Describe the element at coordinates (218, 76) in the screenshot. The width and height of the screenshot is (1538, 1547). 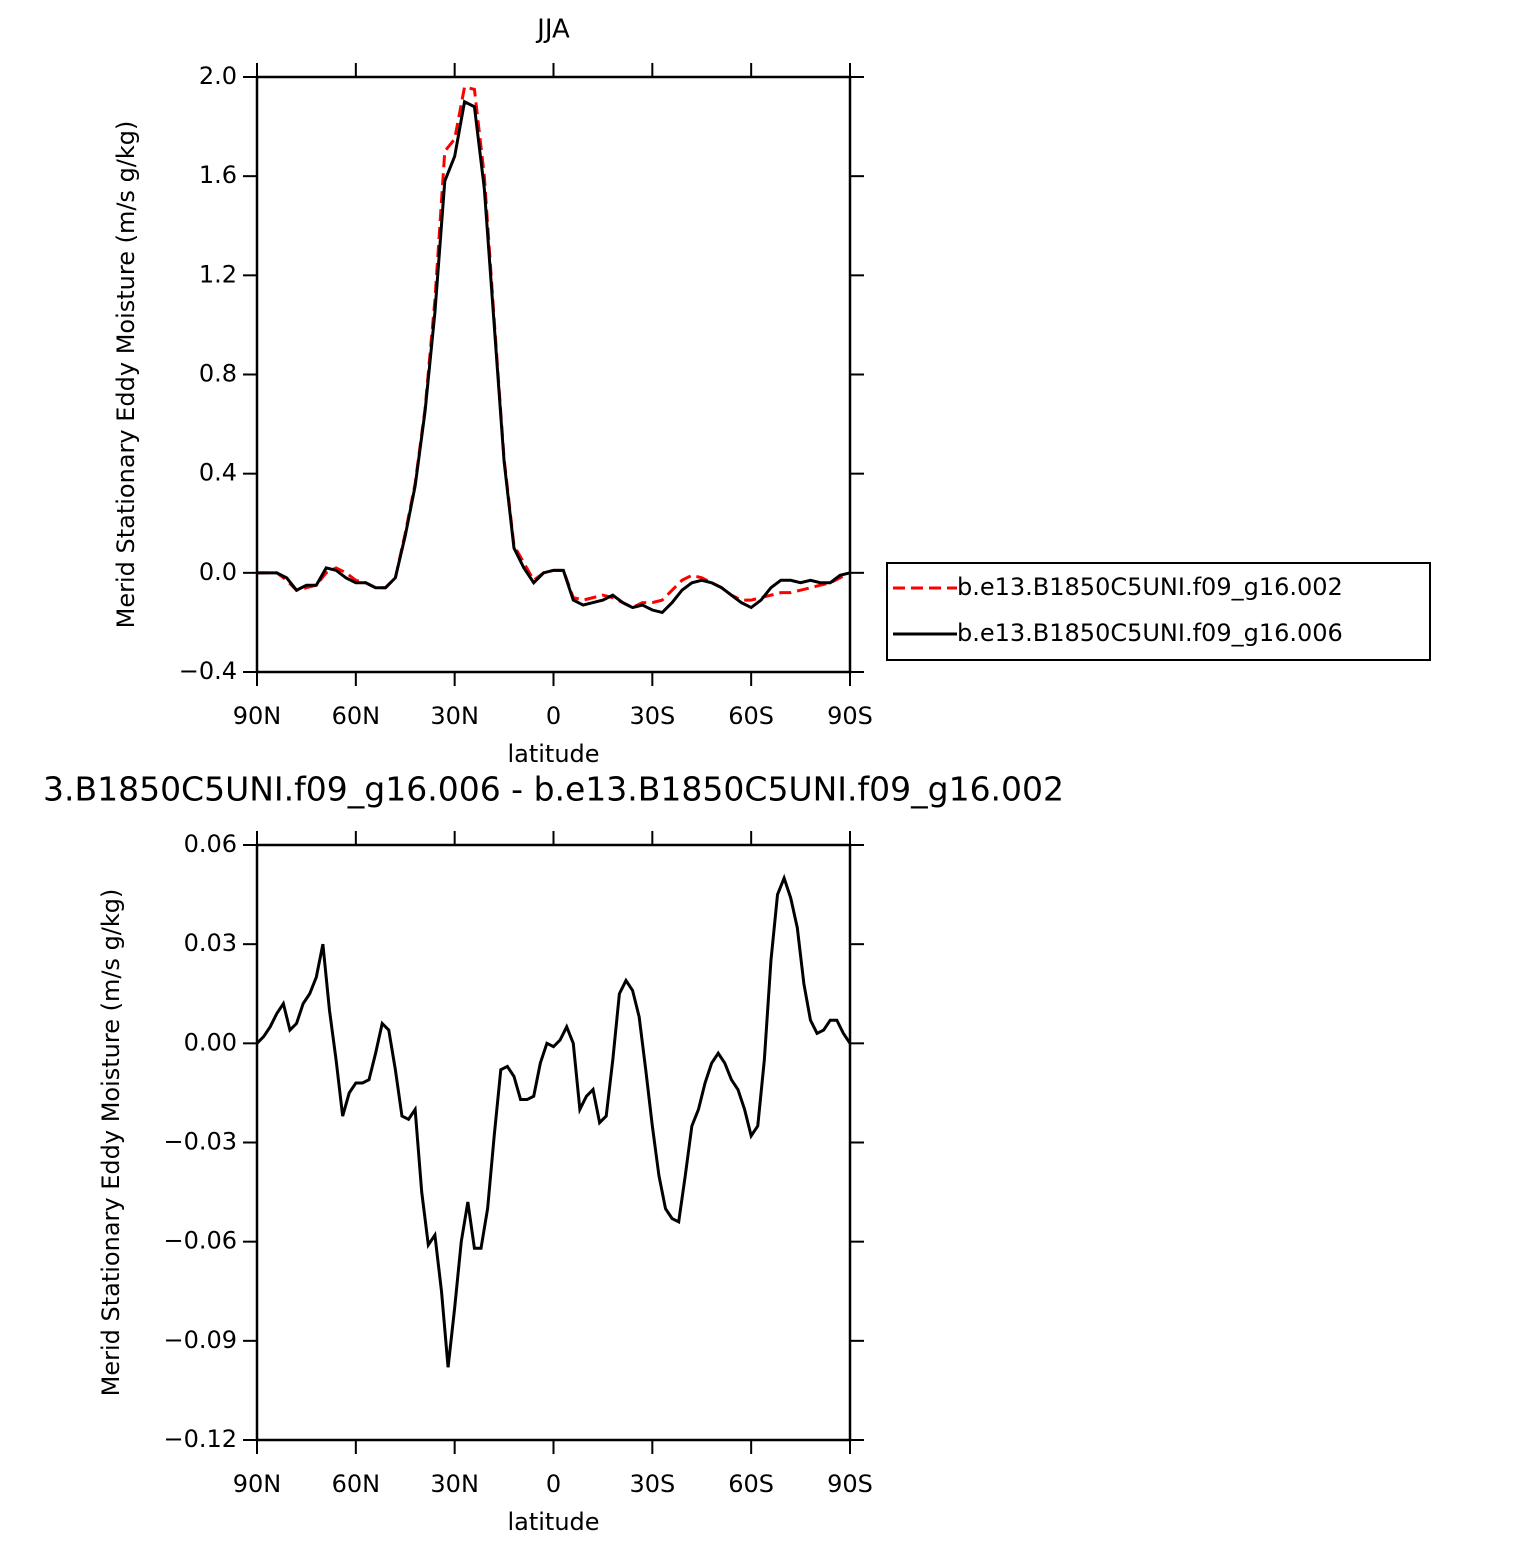
I see `y-tick-label: 2.0` at that location.